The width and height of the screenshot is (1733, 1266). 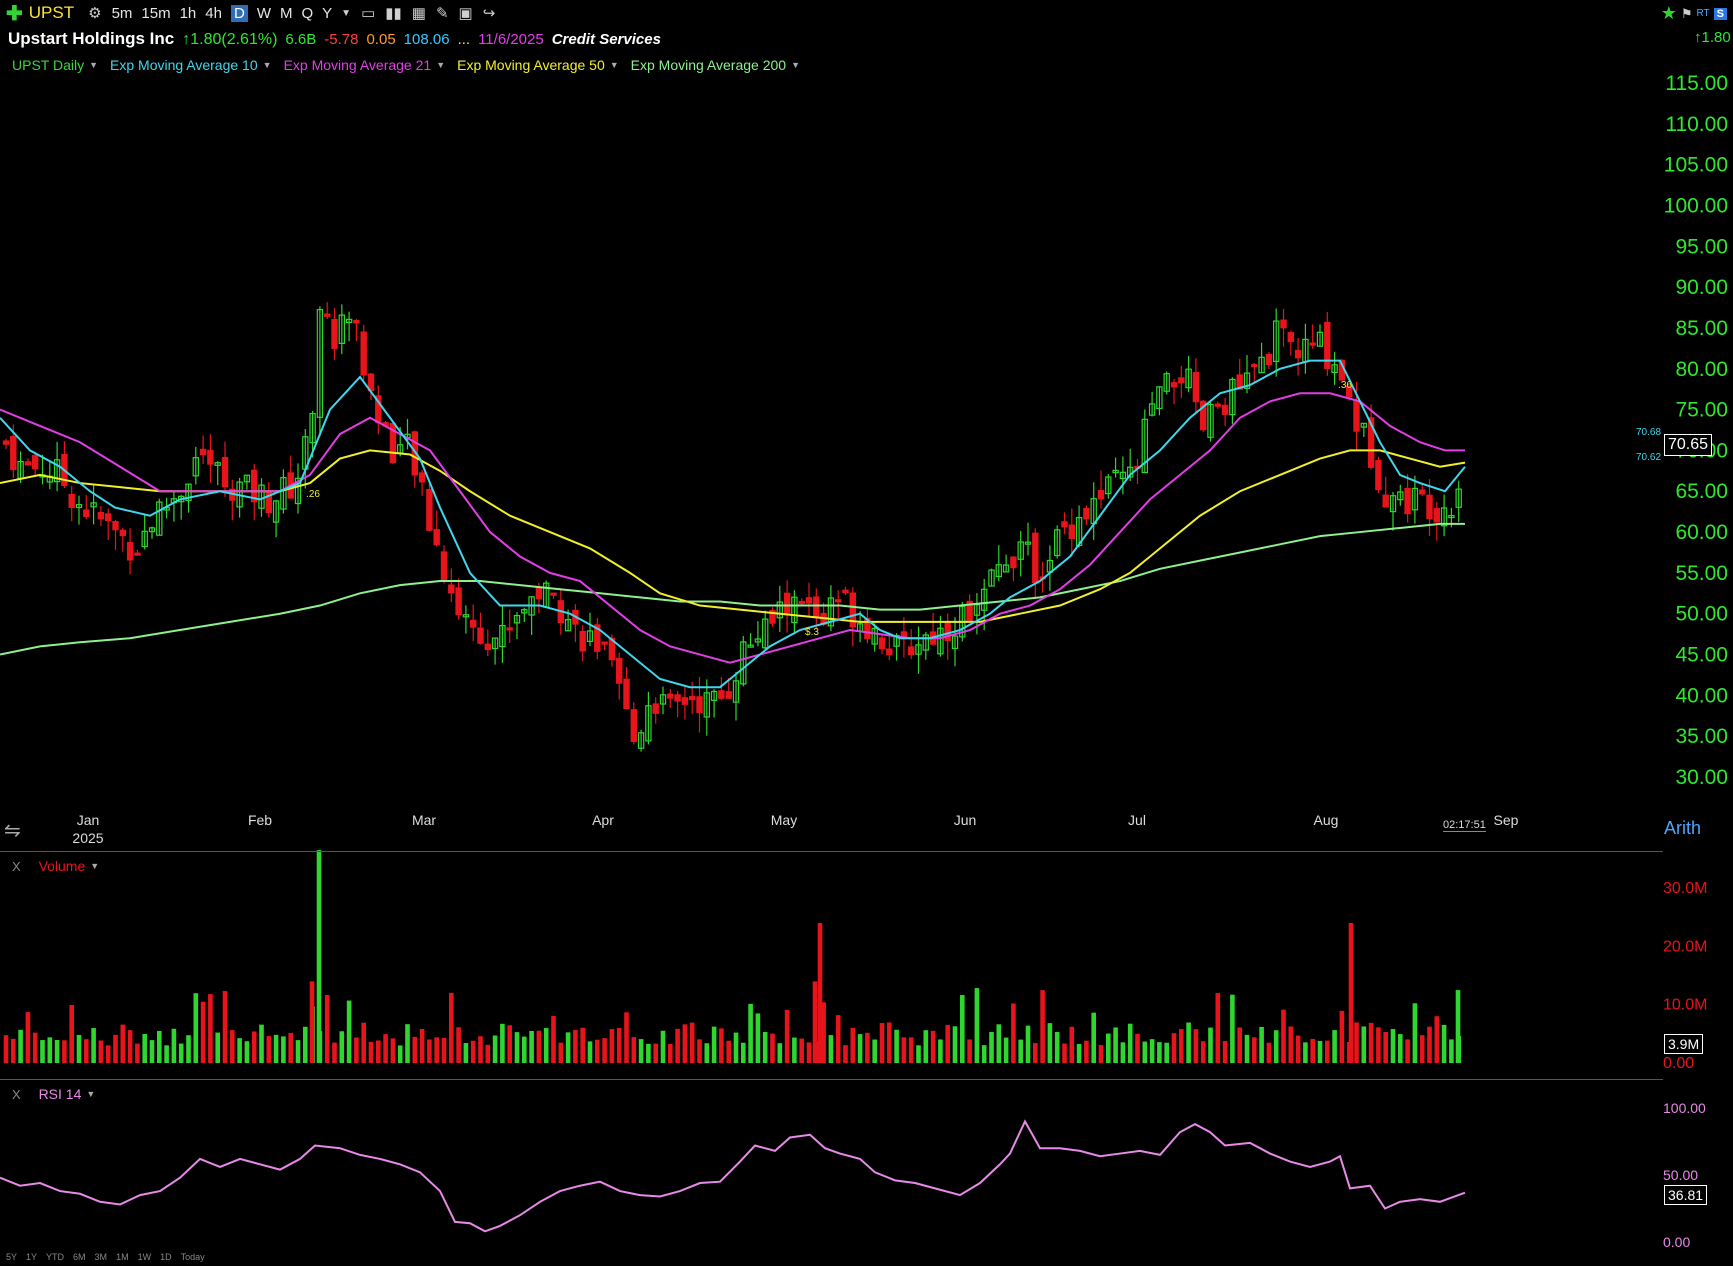 I want to click on legend-item: Exp Moving Average 200 ▼, so click(x=715, y=65).